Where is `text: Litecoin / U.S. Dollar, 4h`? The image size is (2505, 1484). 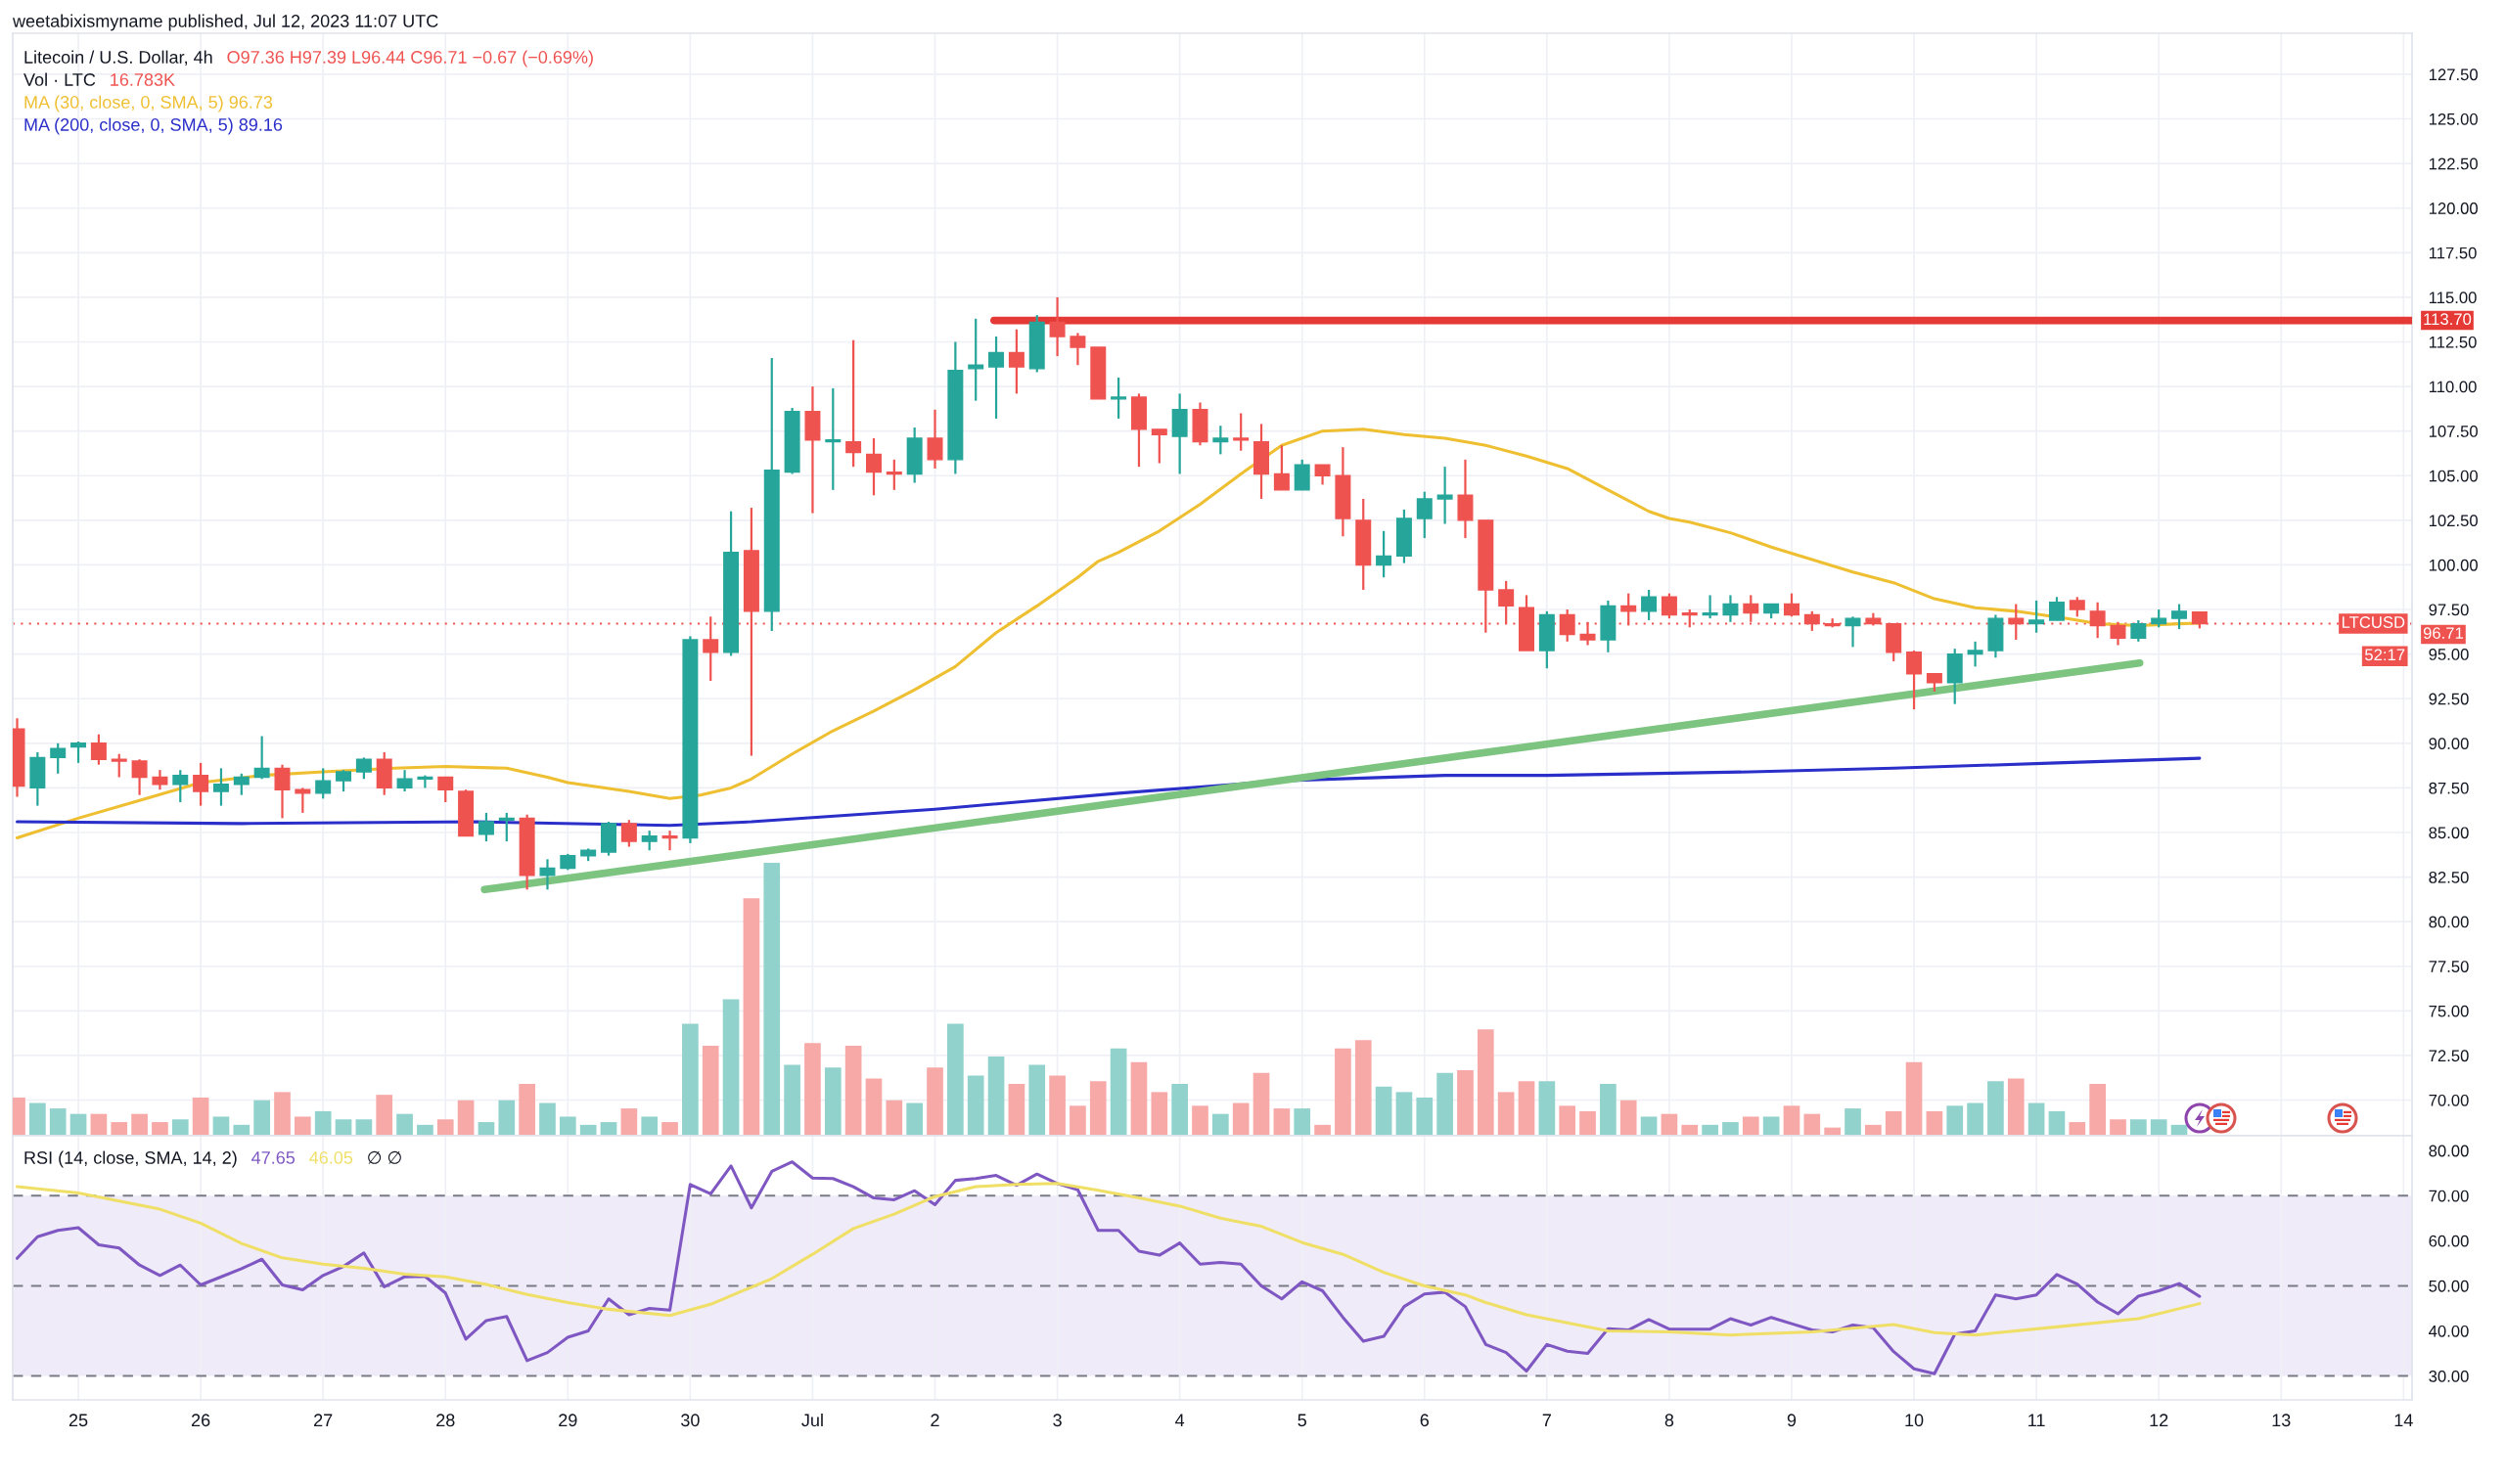
text: Litecoin / U.S. Dollar, 4h is located at coordinates (118, 58).